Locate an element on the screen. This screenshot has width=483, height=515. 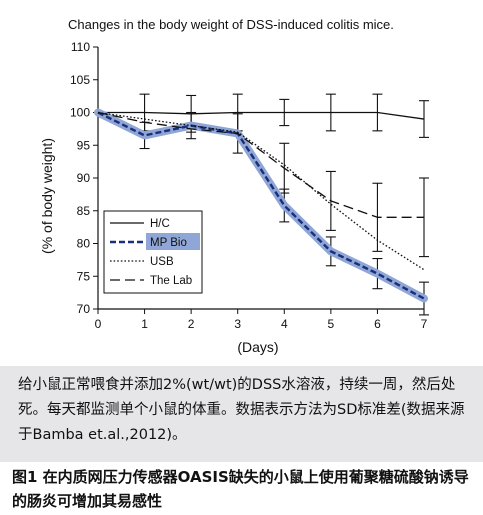
y-tick-label: 80 is located at coordinates (84, 244).